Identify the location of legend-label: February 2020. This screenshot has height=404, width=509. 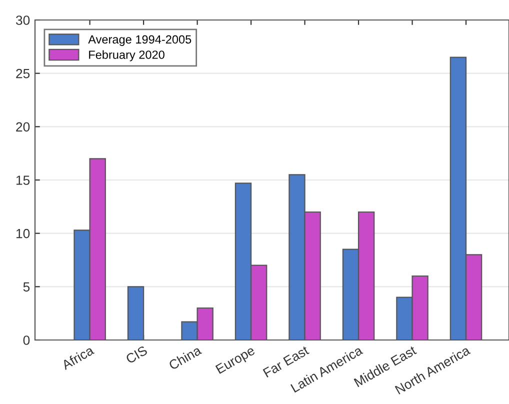
(126, 56).